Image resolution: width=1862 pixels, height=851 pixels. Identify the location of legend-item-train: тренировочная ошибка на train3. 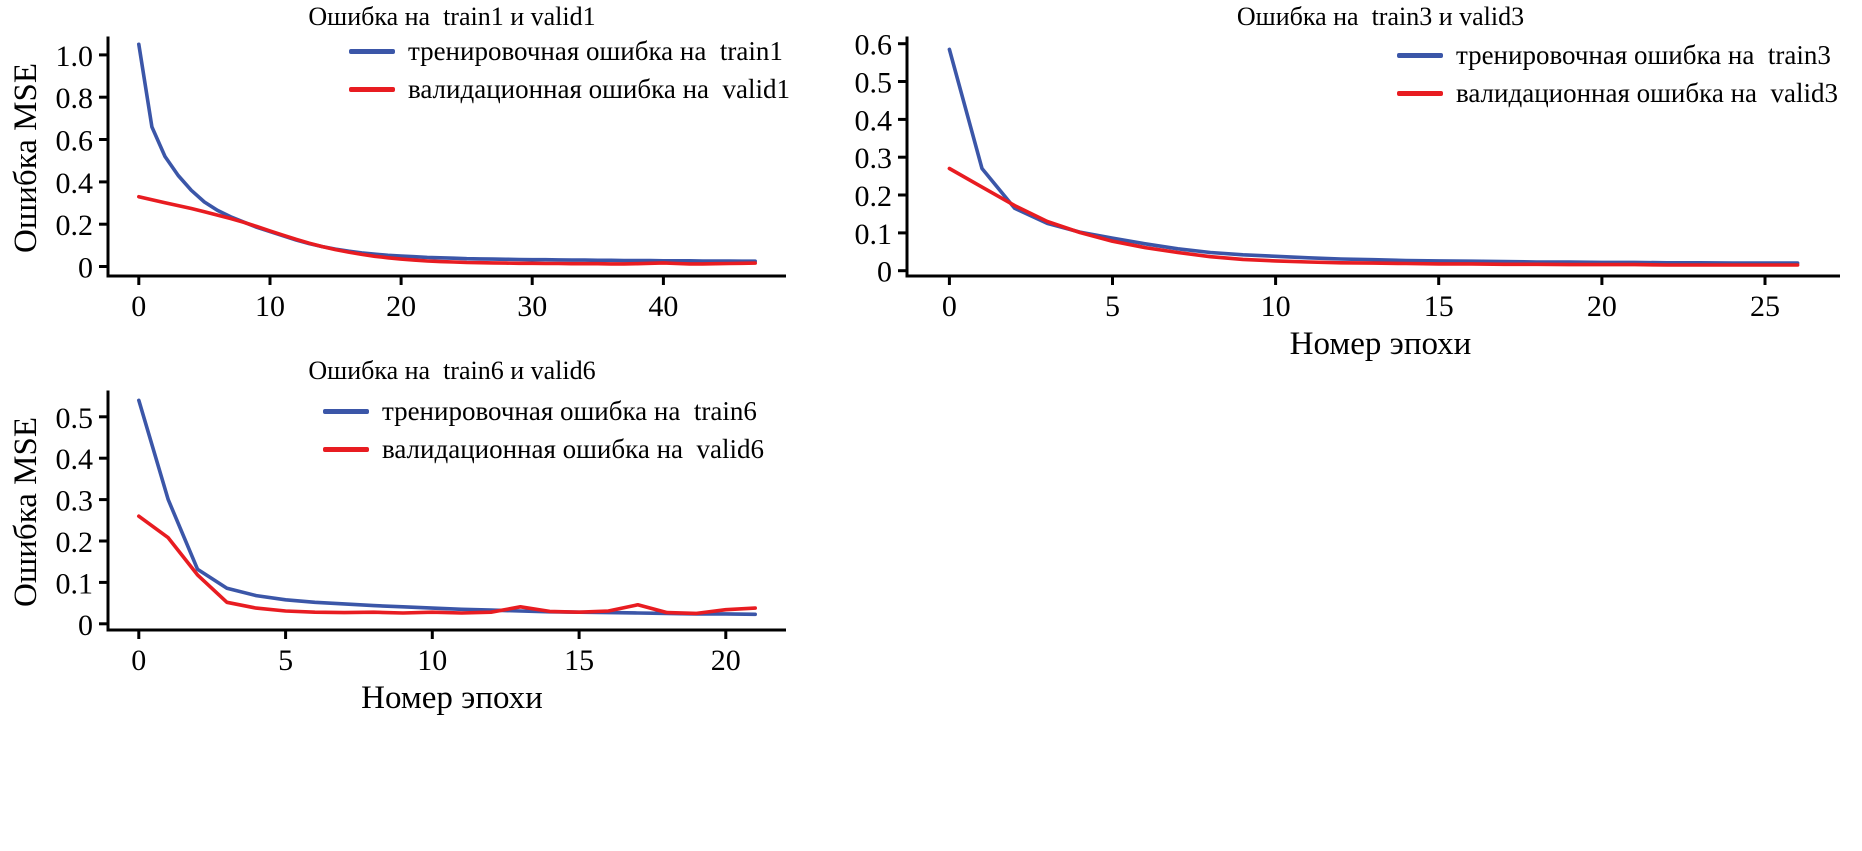
(1617, 55).